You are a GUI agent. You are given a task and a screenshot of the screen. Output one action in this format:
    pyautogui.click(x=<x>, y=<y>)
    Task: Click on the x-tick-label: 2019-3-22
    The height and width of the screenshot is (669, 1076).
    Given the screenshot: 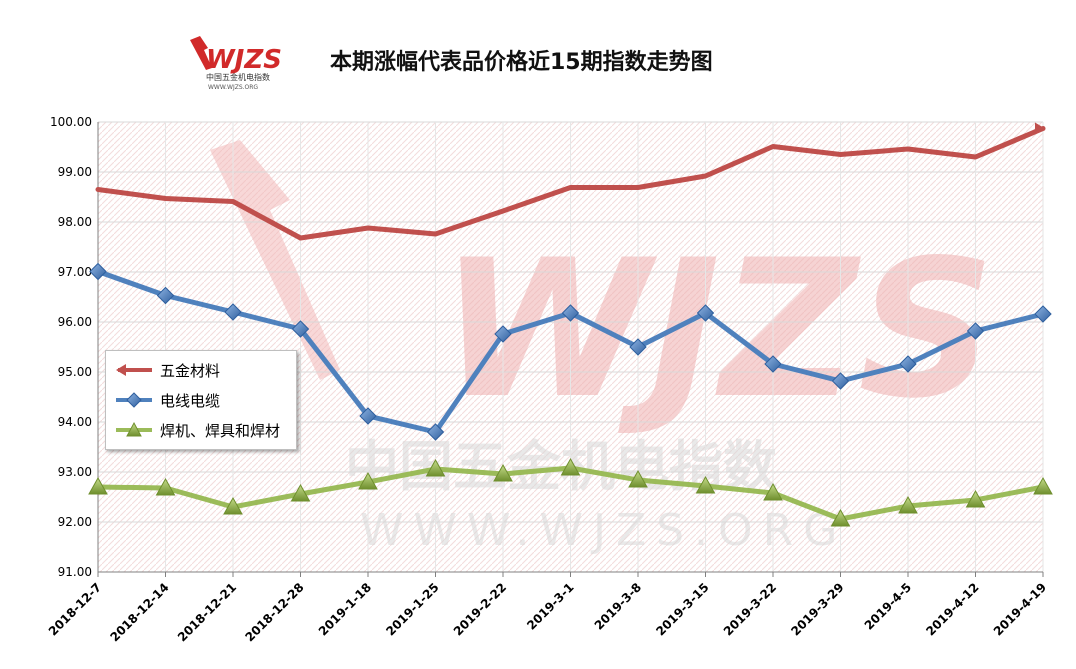 What is the action you would take?
    pyautogui.click(x=750, y=609)
    